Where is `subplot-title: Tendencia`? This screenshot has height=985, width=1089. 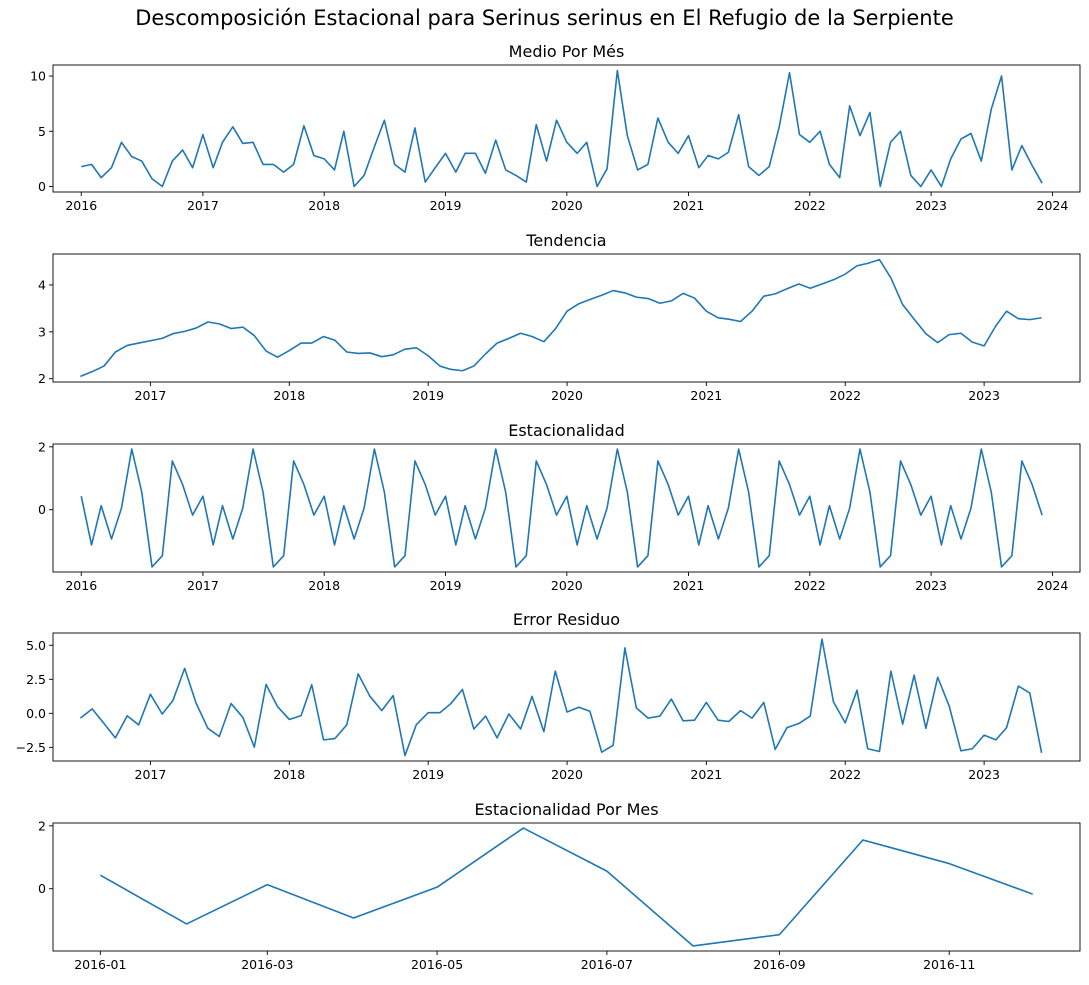
subplot-title: Tendencia is located at coordinates (565, 240).